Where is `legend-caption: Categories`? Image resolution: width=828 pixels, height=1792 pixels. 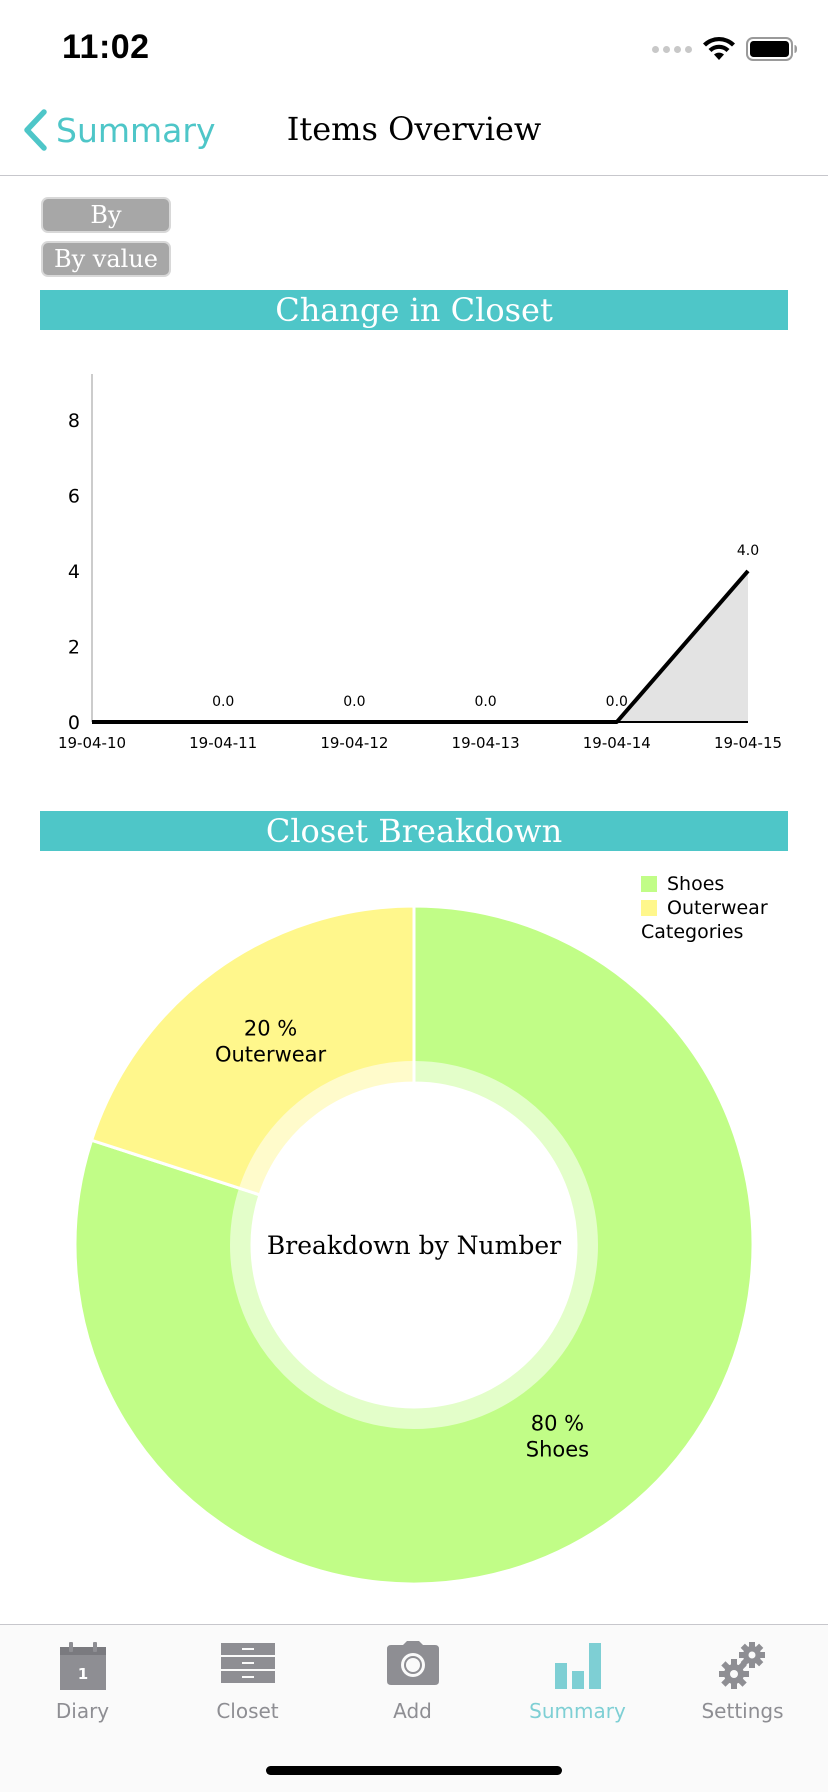 legend-caption: Categories is located at coordinates (692, 932).